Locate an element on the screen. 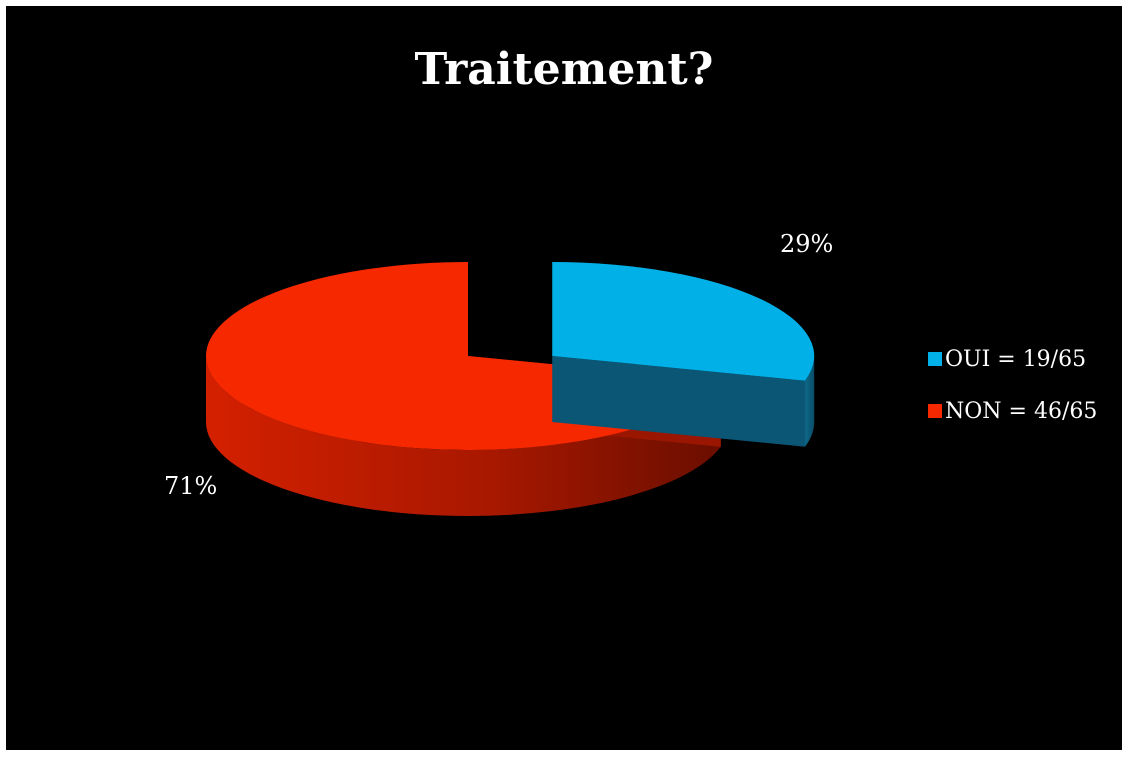 The height and width of the screenshot is (758, 1129). legend-swatch-oui is located at coordinates (935, 359).